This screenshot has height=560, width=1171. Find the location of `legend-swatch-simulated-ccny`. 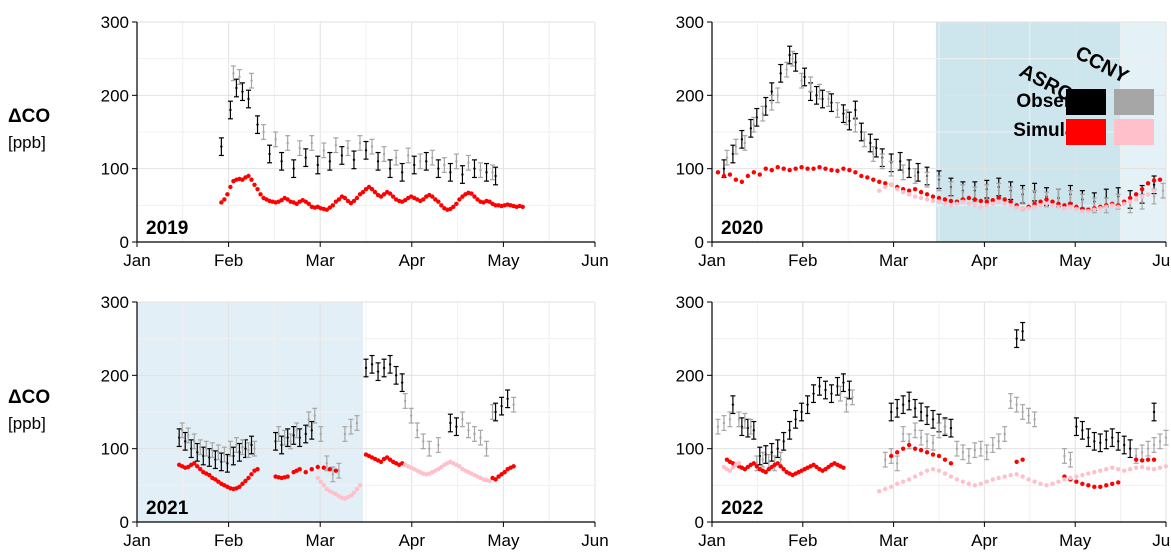

legend-swatch-simulated-ccny is located at coordinates (1134, 132).